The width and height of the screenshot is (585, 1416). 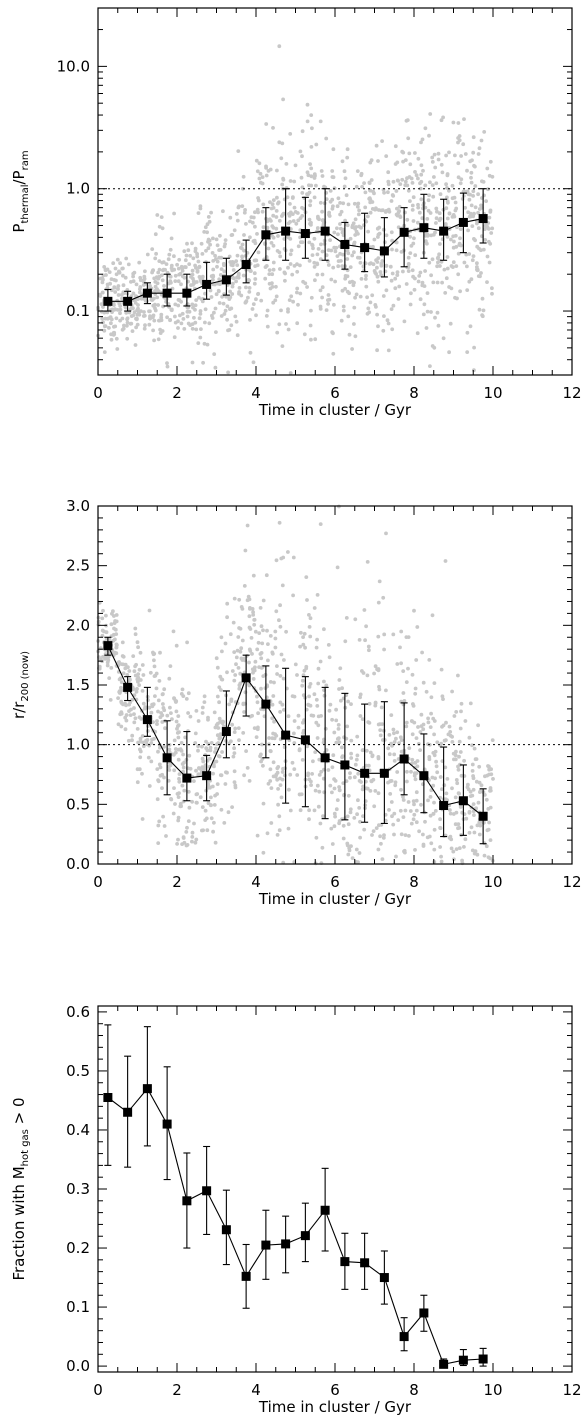 What do you see at coordinates (492, 882) in the screenshot?
I see `x-tick-label: 10` at bounding box center [492, 882].